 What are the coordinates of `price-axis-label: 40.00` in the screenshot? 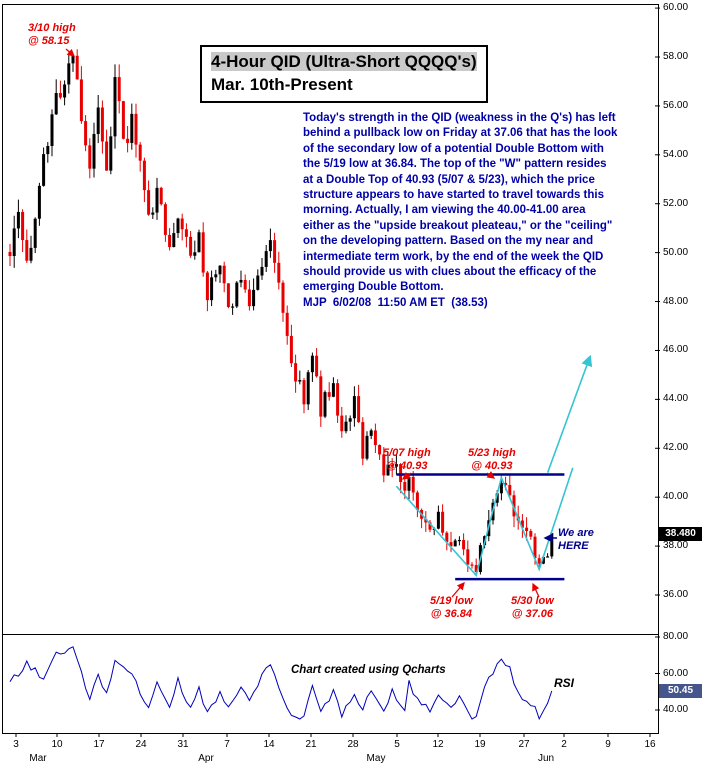 It's located at (676, 497).